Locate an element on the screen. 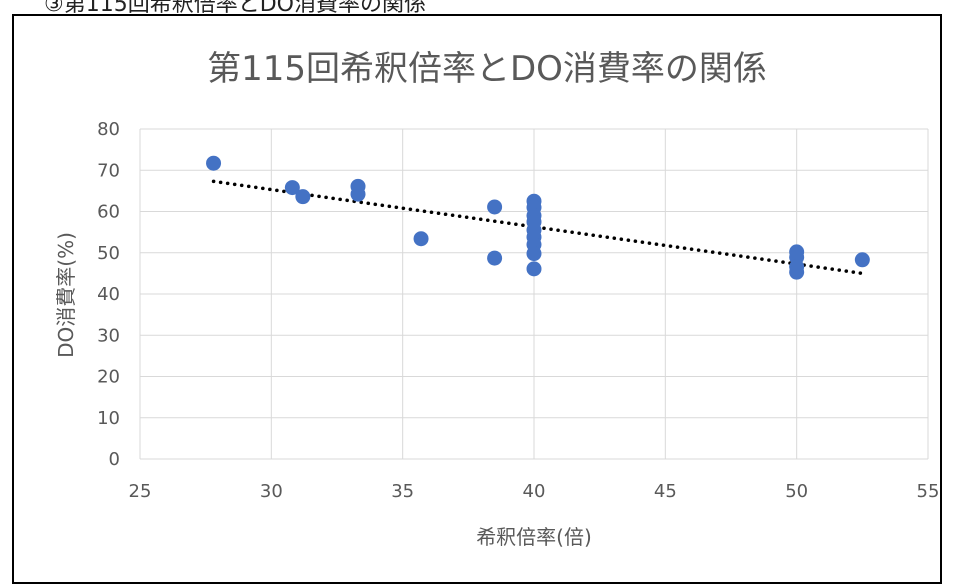 The height and width of the screenshot is (584, 957). y-tick-label: 70 is located at coordinates (108, 170).